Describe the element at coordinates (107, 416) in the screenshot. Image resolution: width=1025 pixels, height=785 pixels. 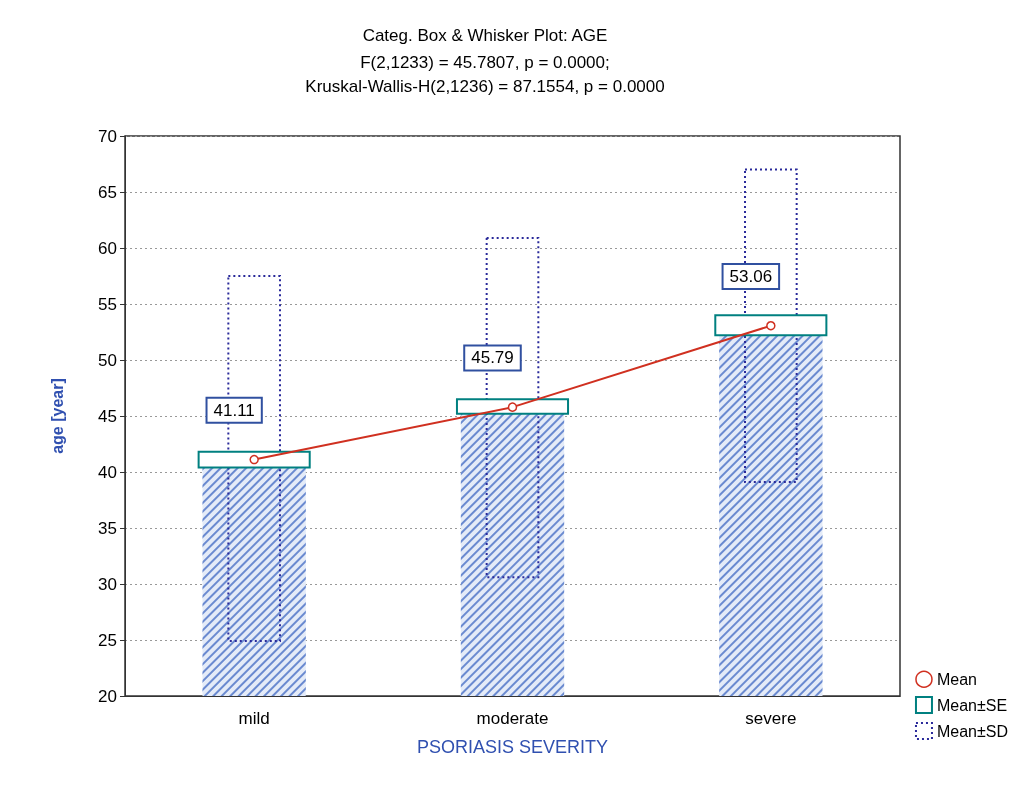
I see `y-tick-label: 45` at that location.